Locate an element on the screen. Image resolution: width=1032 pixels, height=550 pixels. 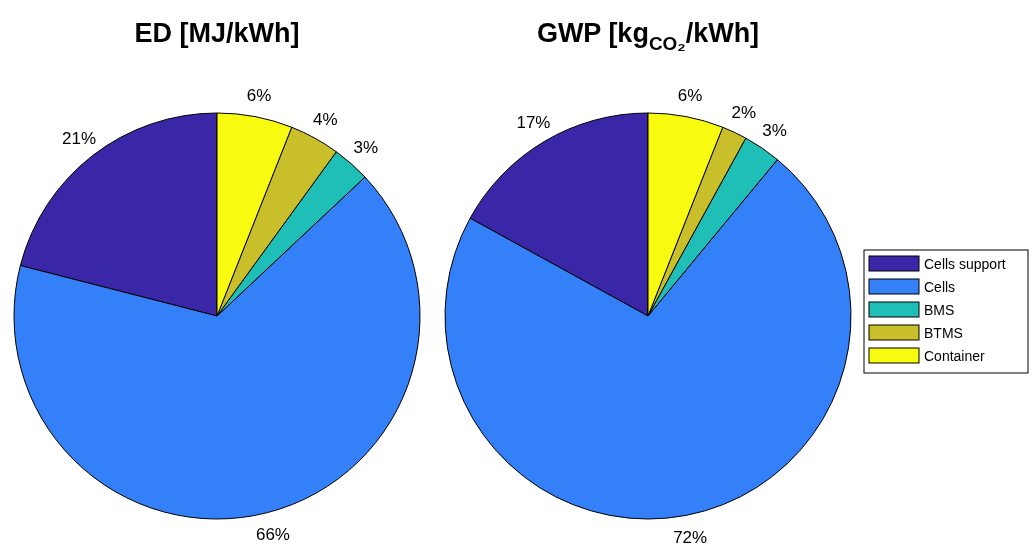
legend-label: Cells is located at coordinates (940, 286).